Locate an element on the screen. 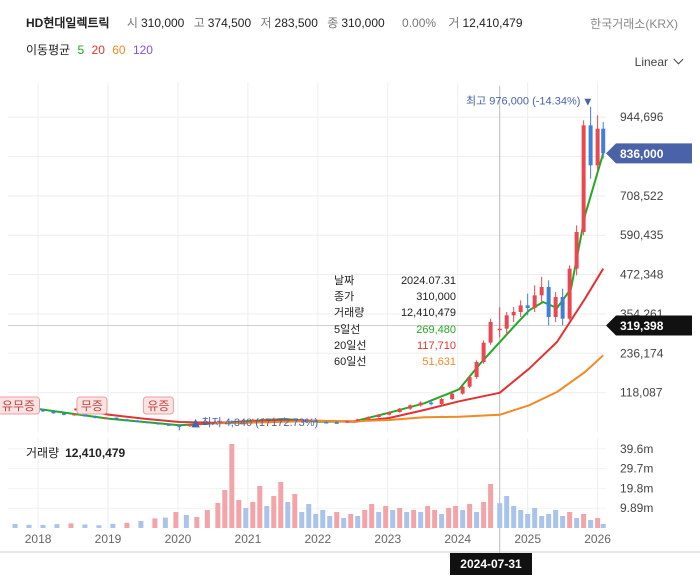  current-price-tag is located at coordinates (649, 153).